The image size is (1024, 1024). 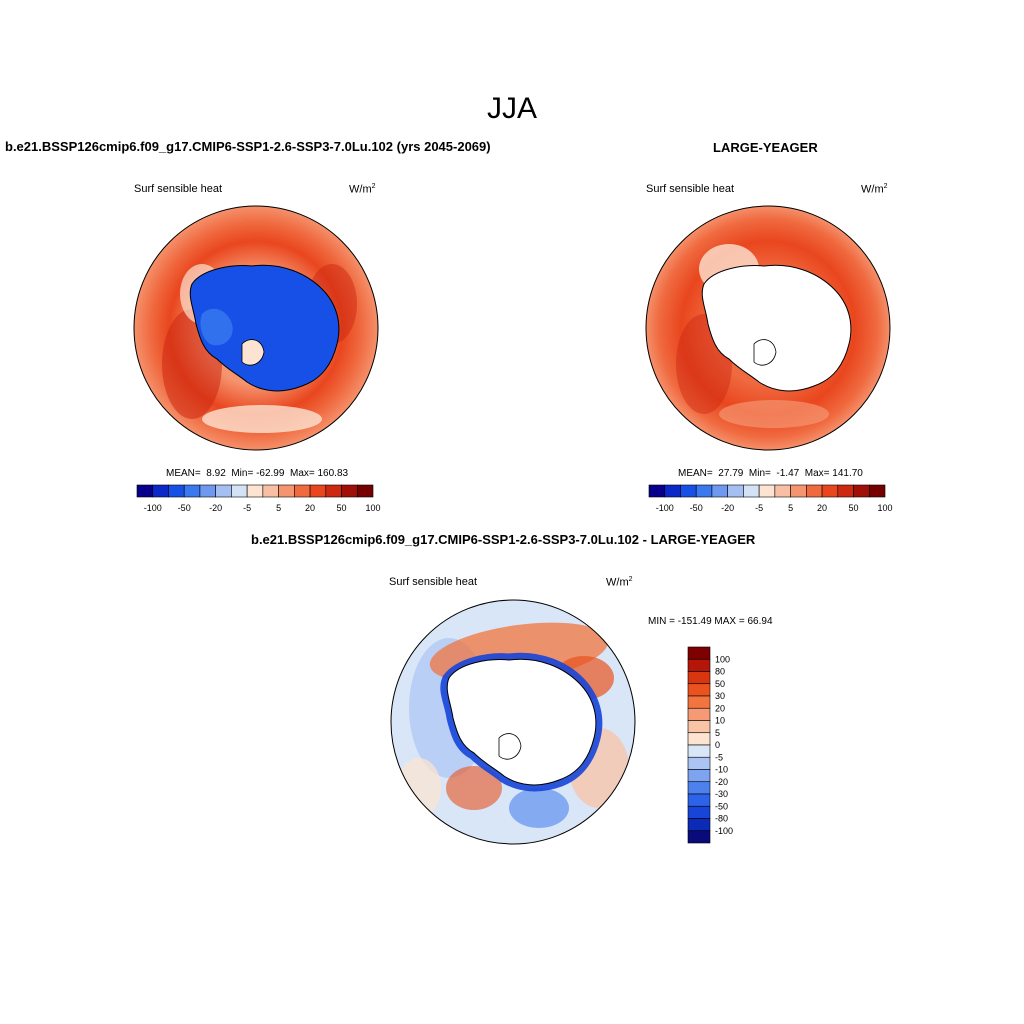 I want to click on panel1-colorbar: -100 -50 -20 -5 5 20 50 100, so click(x=258, y=498).